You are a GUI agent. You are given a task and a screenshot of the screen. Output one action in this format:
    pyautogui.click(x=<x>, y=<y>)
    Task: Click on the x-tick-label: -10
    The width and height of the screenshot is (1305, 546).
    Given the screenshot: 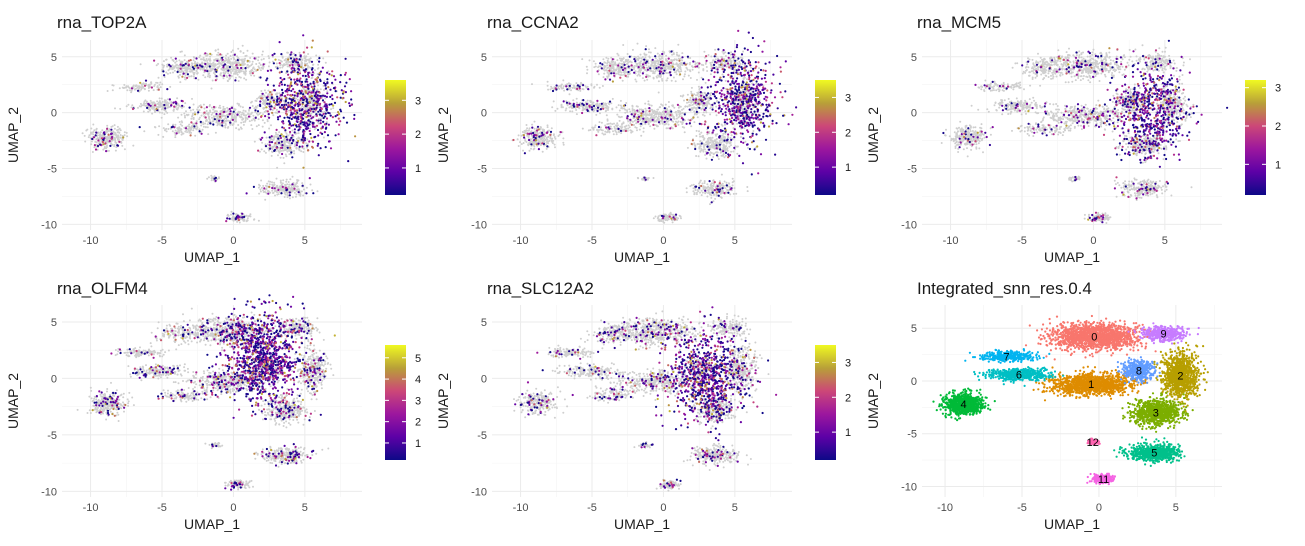 What is the action you would take?
    pyautogui.click(x=521, y=241)
    